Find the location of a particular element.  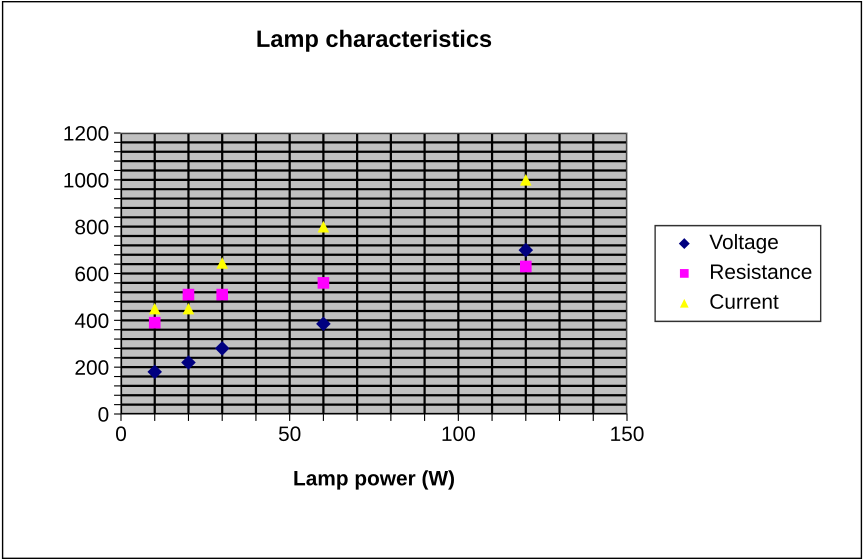

y-tick-label: 1000 is located at coordinates (86, 180).